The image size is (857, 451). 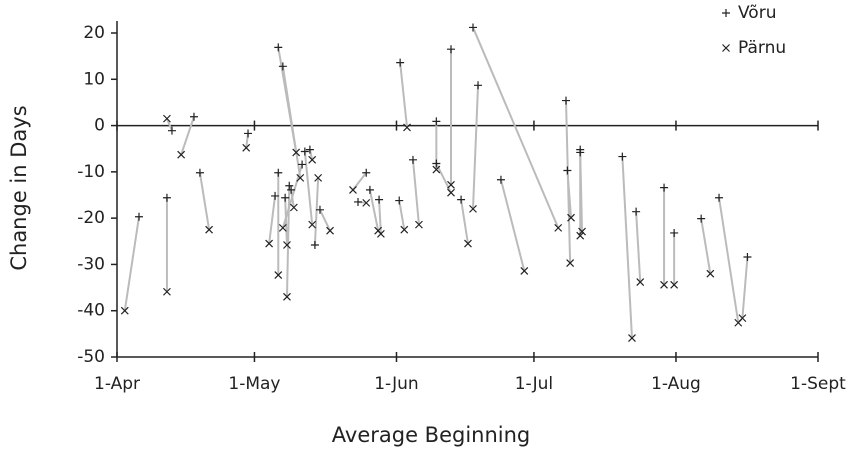 I want to click on y-tick-label: -20, so click(x=91, y=218).